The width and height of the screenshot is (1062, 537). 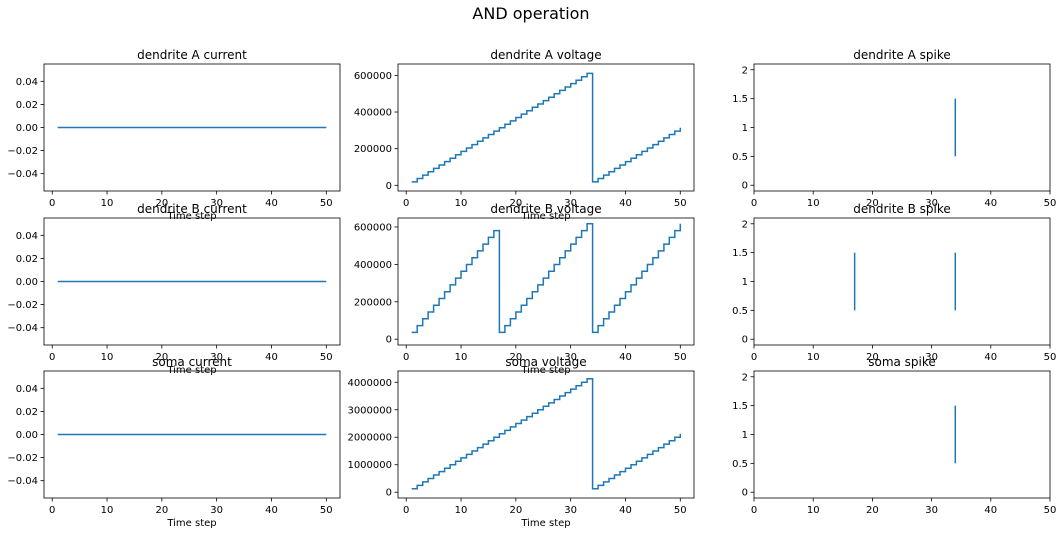 What do you see at coordinates (545, 362) in the screenshot?
I see `soma-voltage-title: soma voltage` at bounding box center [545, 362].